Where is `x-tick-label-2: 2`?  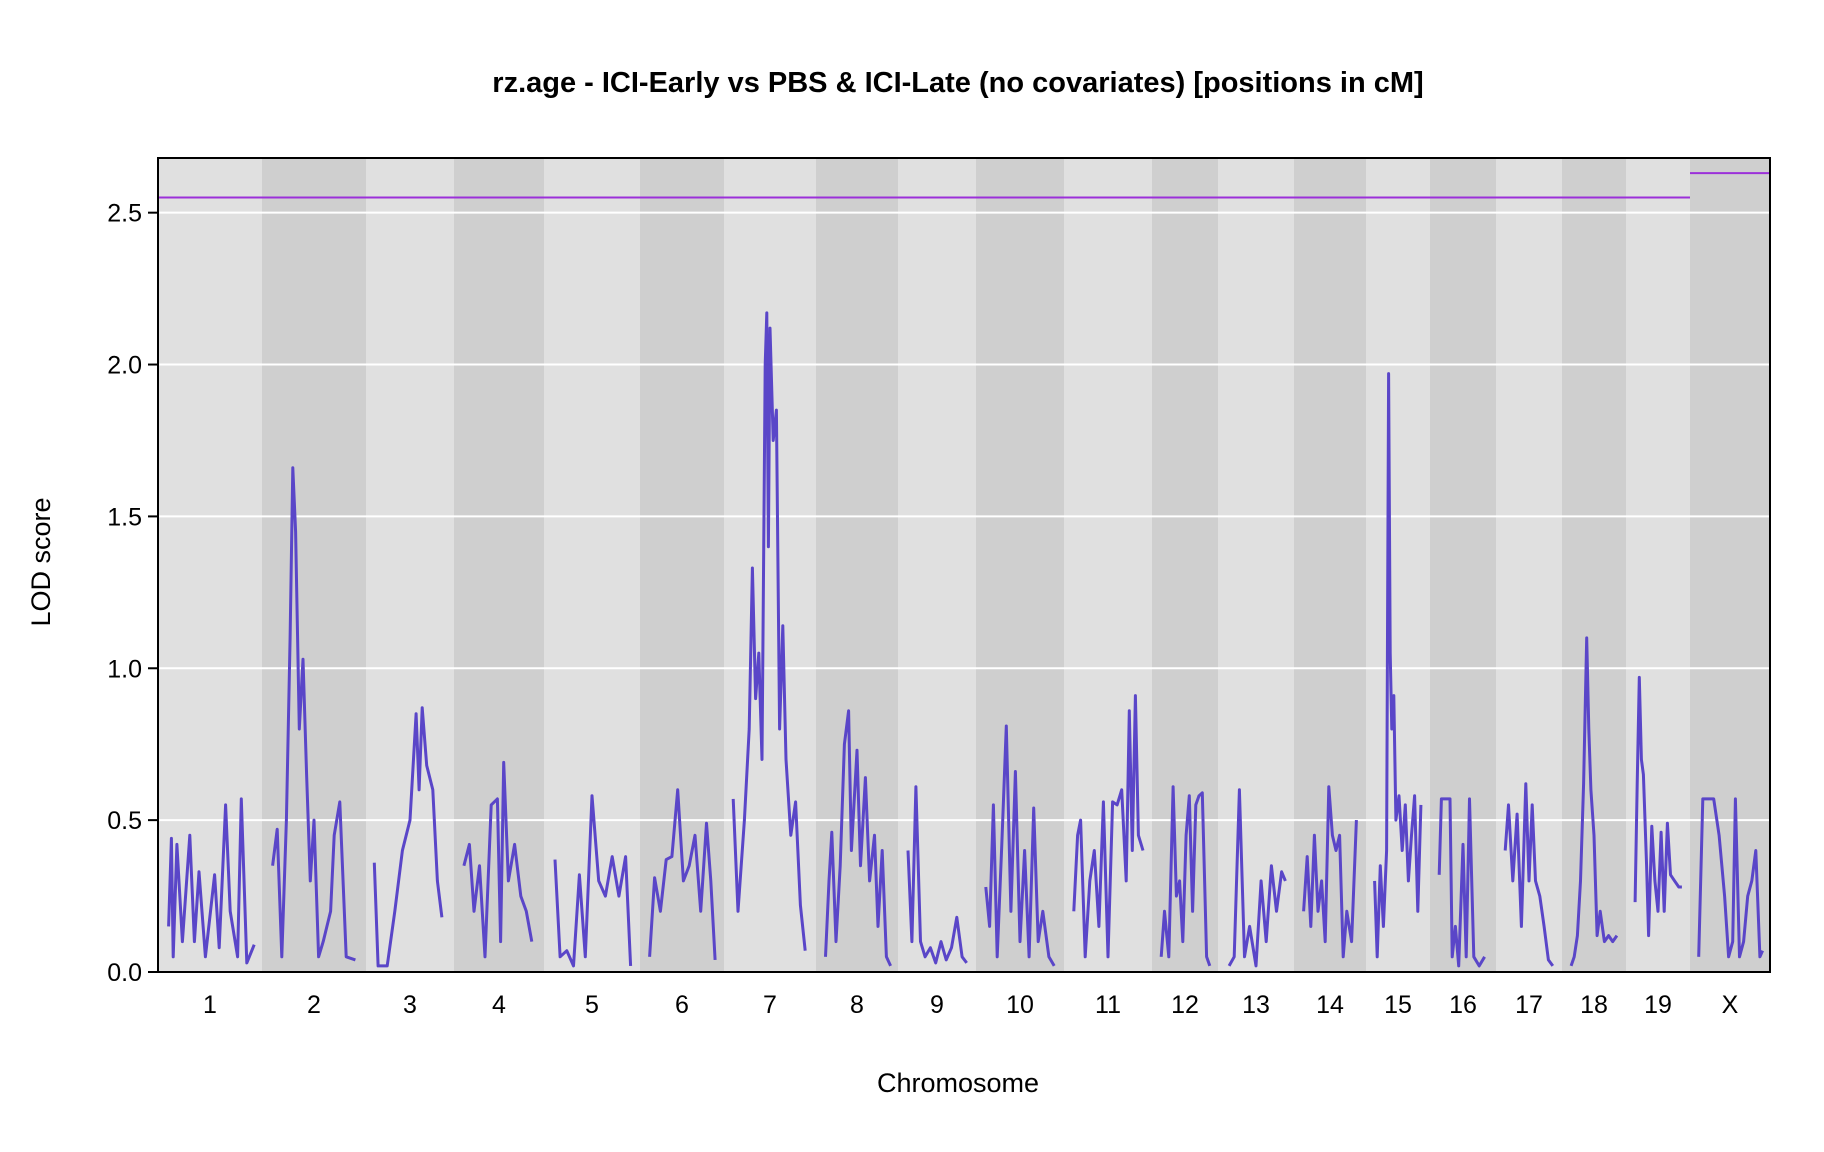
x-tick-label-2: 2 is located at coordinates (314, 1005).